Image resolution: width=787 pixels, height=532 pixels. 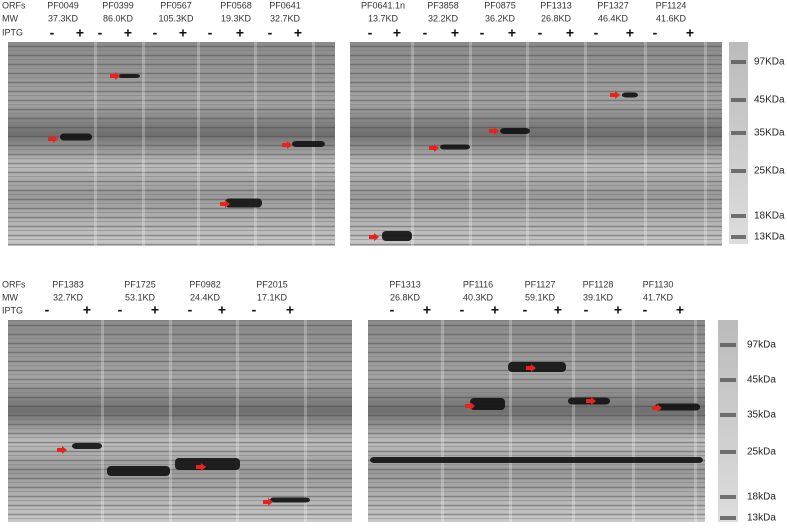 What do you see at coordinates (68, 297) in the screenshot?
I see `mw-label: 32.7KD` at bounding box center [68, 297].